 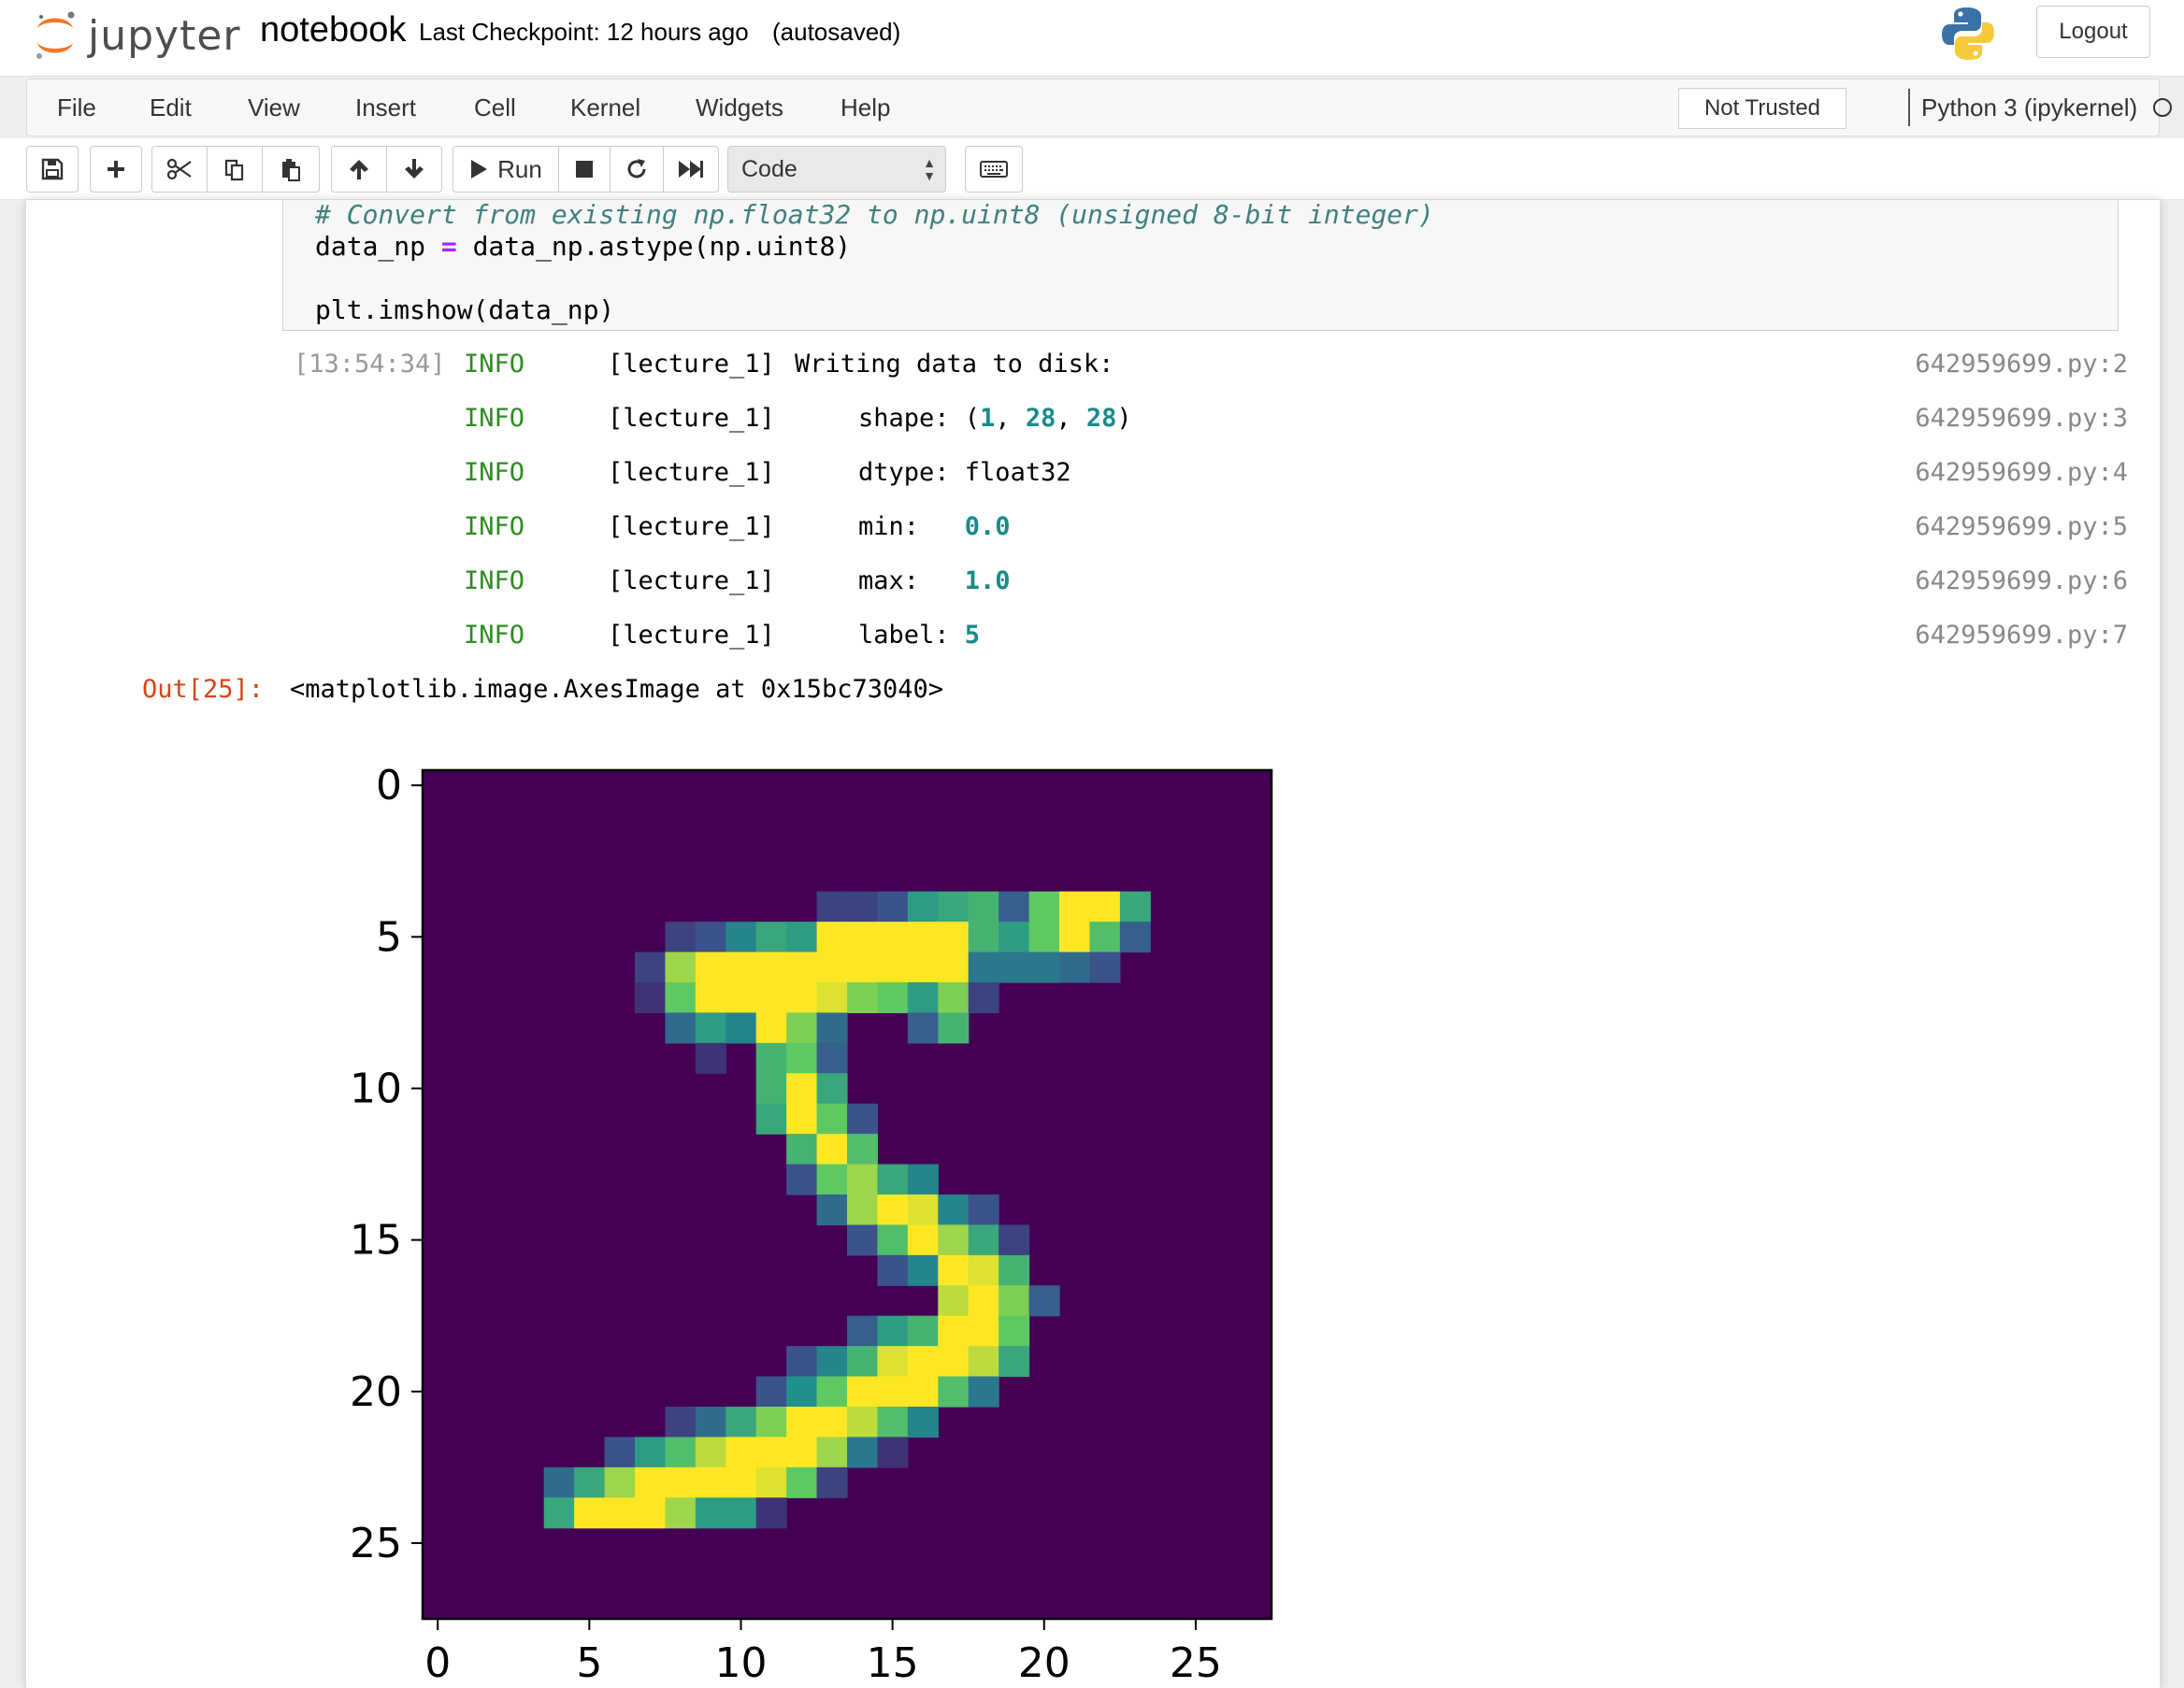 What do you see at coordinates (179, 169) in the screenshot?
I see `cut-button` at bounding box center [179, 169].